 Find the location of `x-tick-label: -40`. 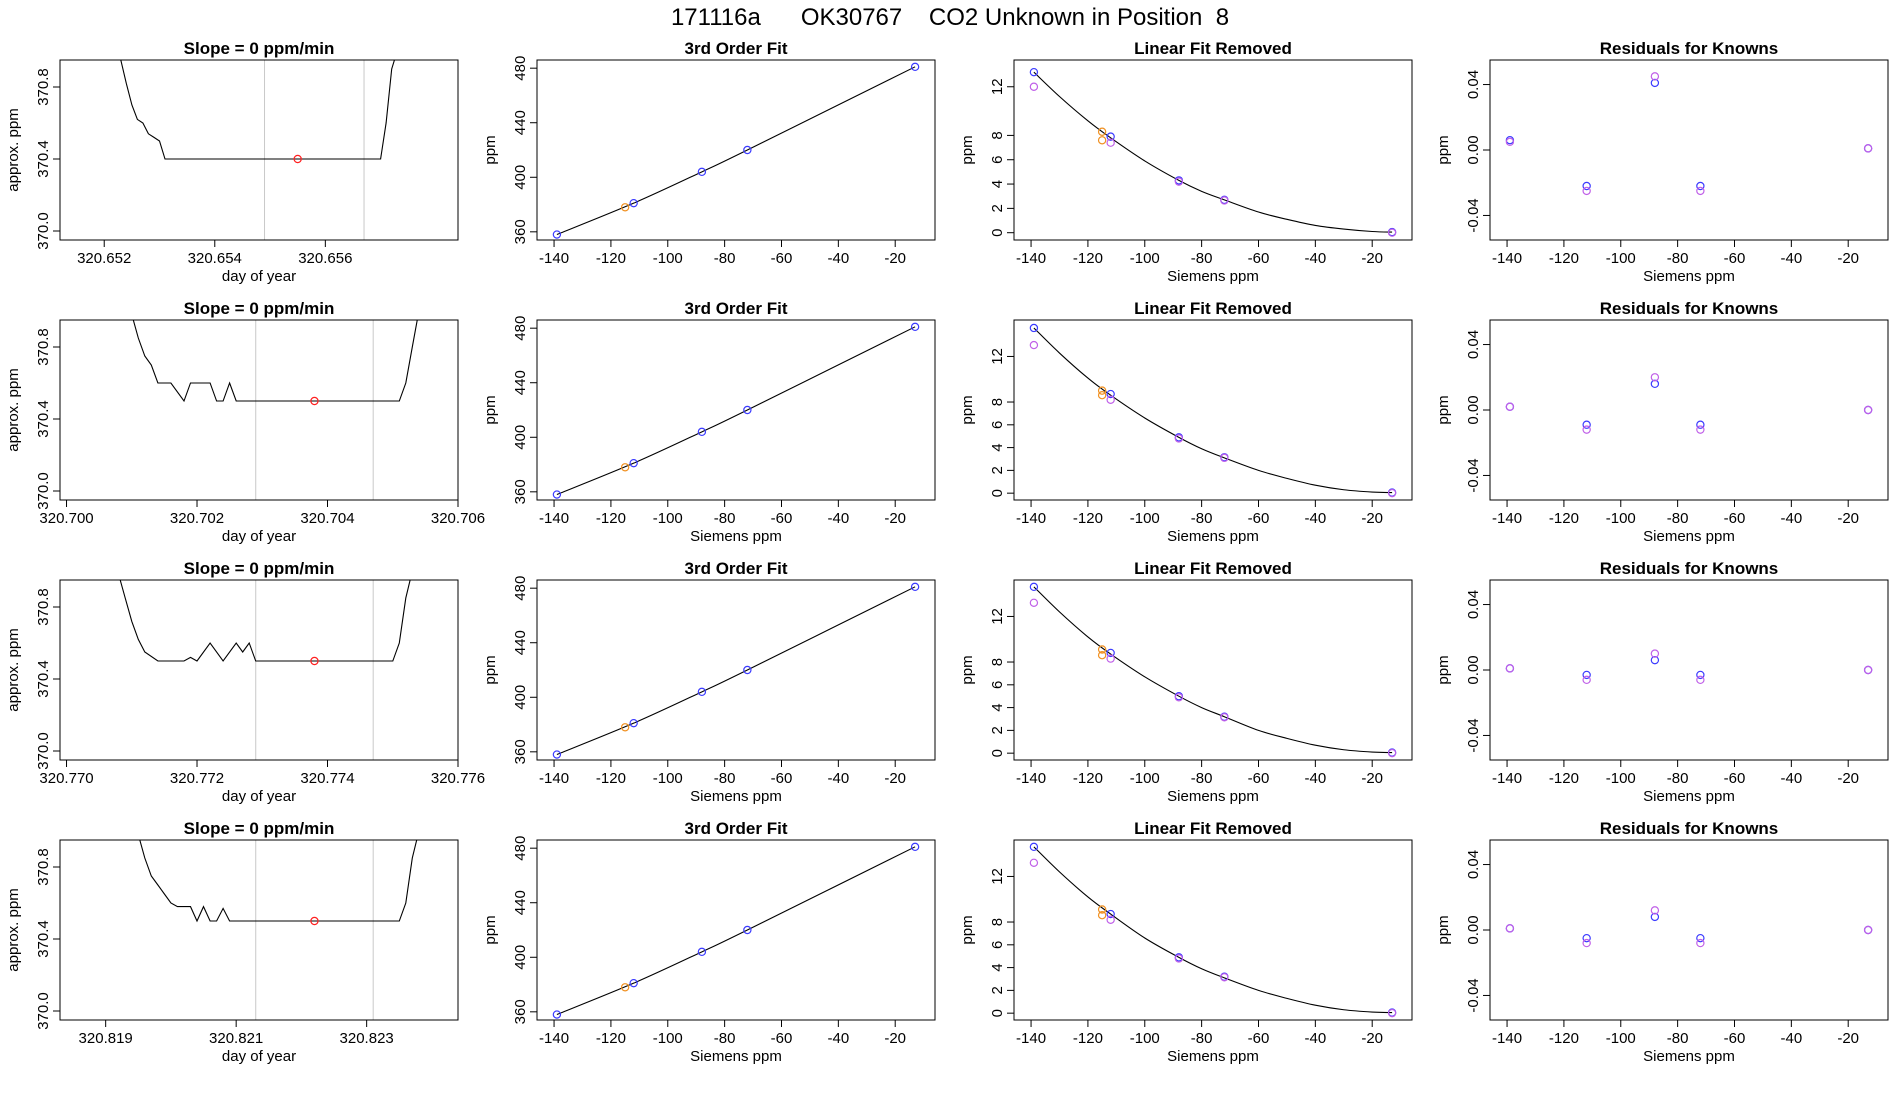

x-tick-label: -40 is located at coordinates (1791, 778).